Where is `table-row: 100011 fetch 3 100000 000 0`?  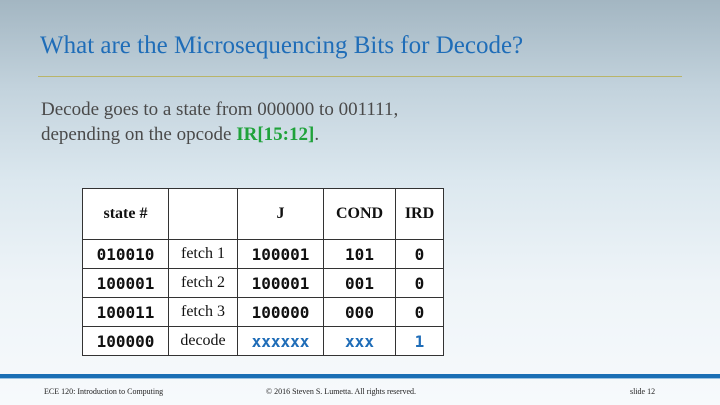
table-row: 100011 fetch 3 100000 000 0 is located at coordinates (263, 312).